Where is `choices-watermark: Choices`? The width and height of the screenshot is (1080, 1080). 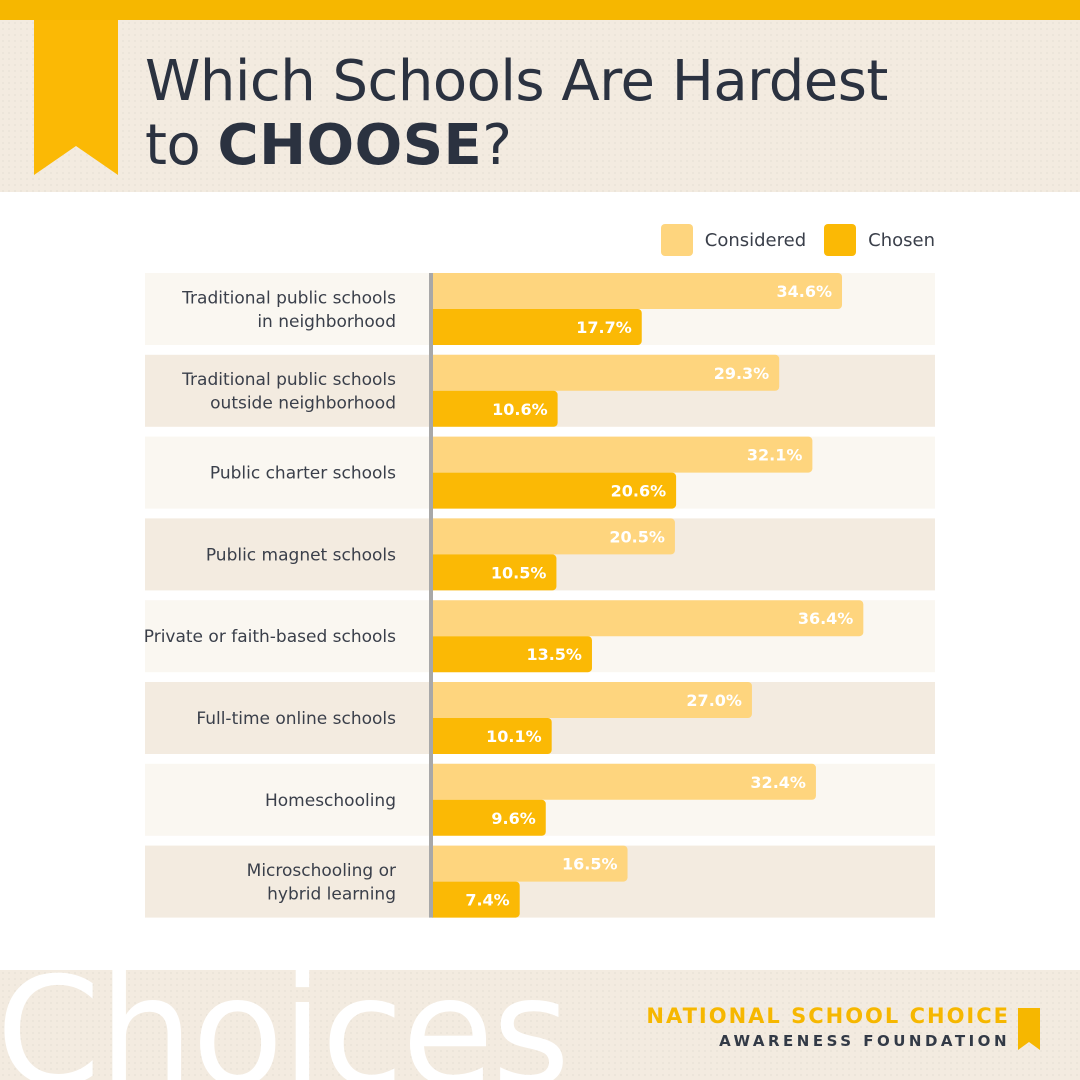 choices-watermark: Choices is located at coordinates (285, 1025).